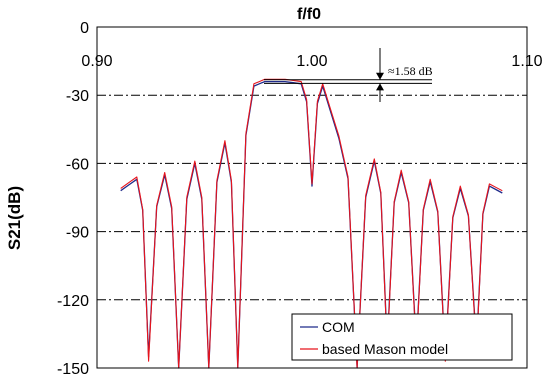 The width and height of the screenshot is (548, 376). I want to click on legend: COM based Mason model, so click(402, 337).